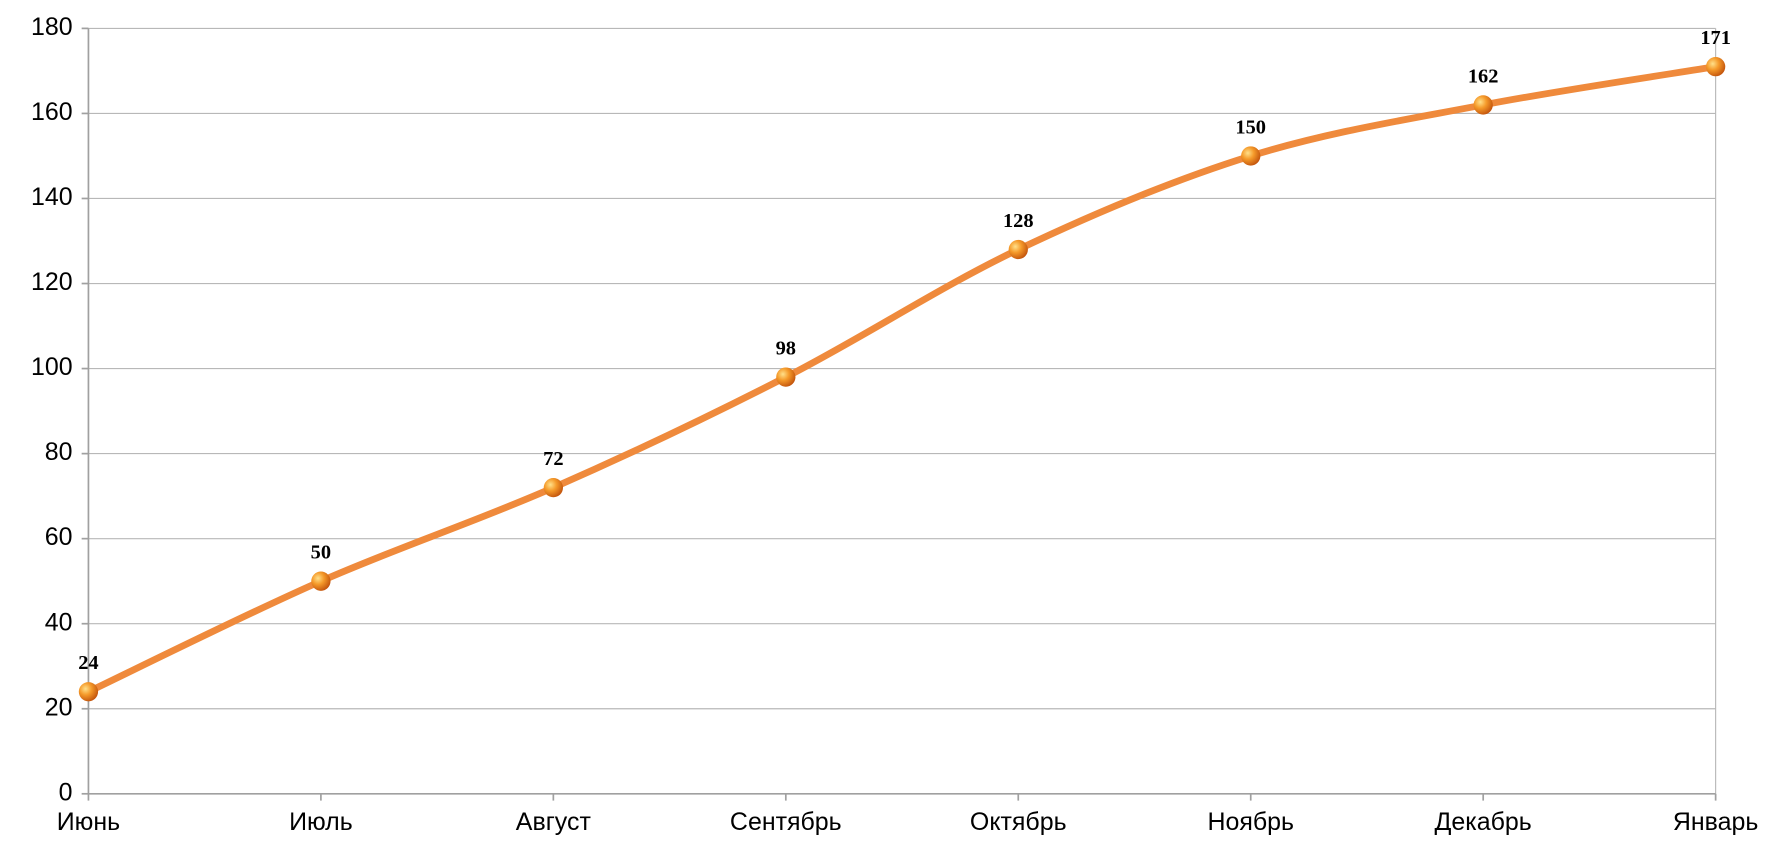 Image resolution: width=1778 pixels, height=846 pixels. I want to click on x-tick-label: Ноябрь, so click(1250, 822).